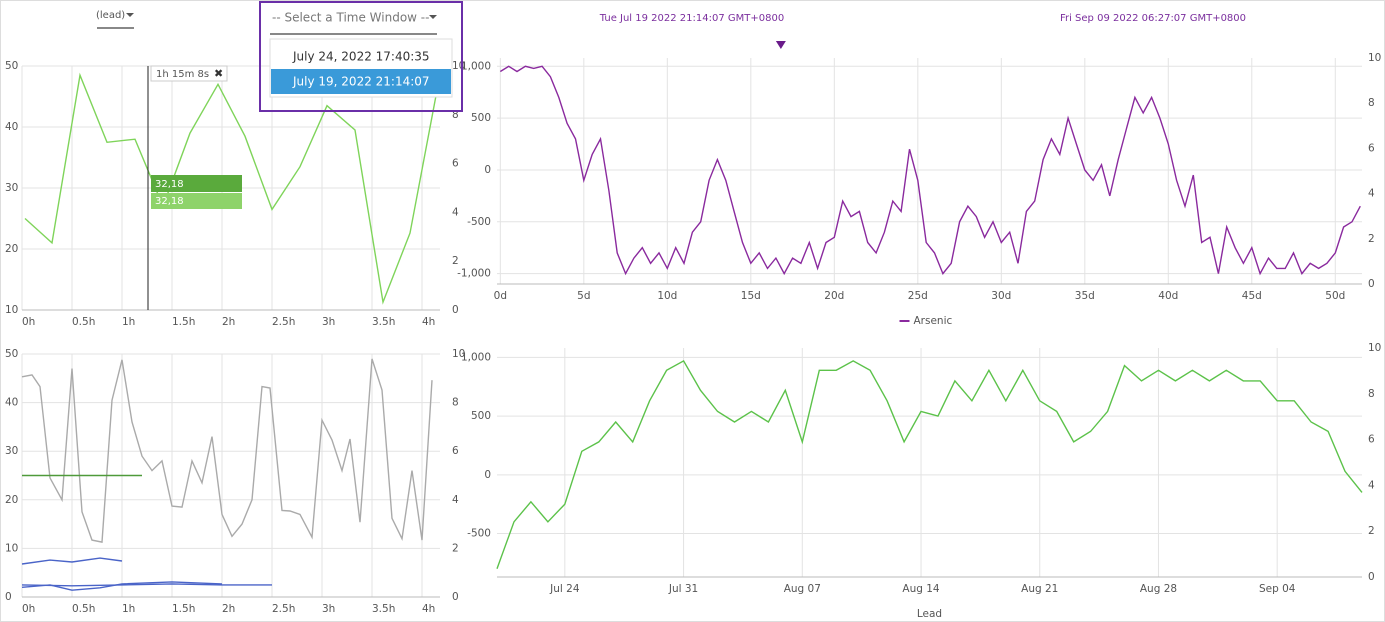 Image resolution: width=1385 pixels, height=622 pixels. I want to click on x-tick-label: Aug 07, so click(802, 589).